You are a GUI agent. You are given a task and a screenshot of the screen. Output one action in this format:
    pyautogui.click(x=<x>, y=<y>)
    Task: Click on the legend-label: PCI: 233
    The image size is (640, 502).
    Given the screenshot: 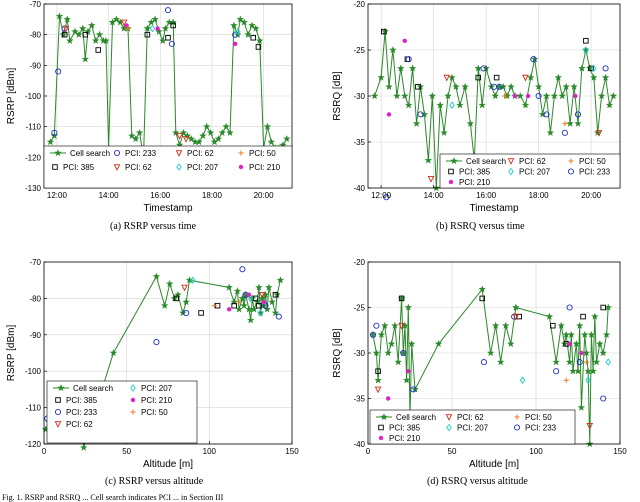 What is the action you would take?
    pyautogui.click(x=141, y=153)
    